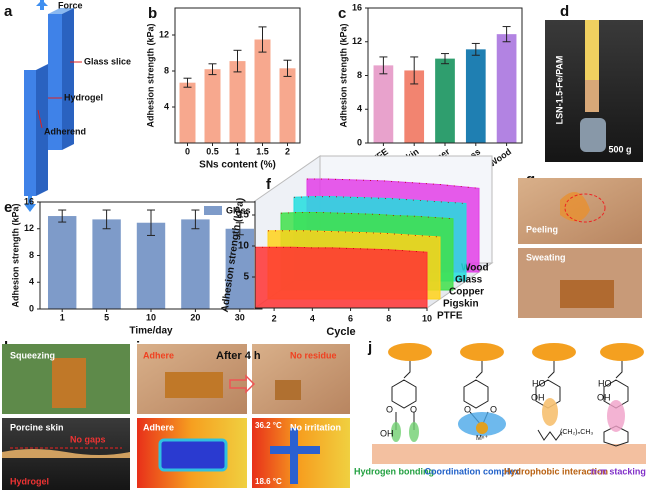 This screenshot has width=648, height=490. Describe the element at coordinates (37, 427) in the screenshot. I see `label: Porcine skin` at that location.